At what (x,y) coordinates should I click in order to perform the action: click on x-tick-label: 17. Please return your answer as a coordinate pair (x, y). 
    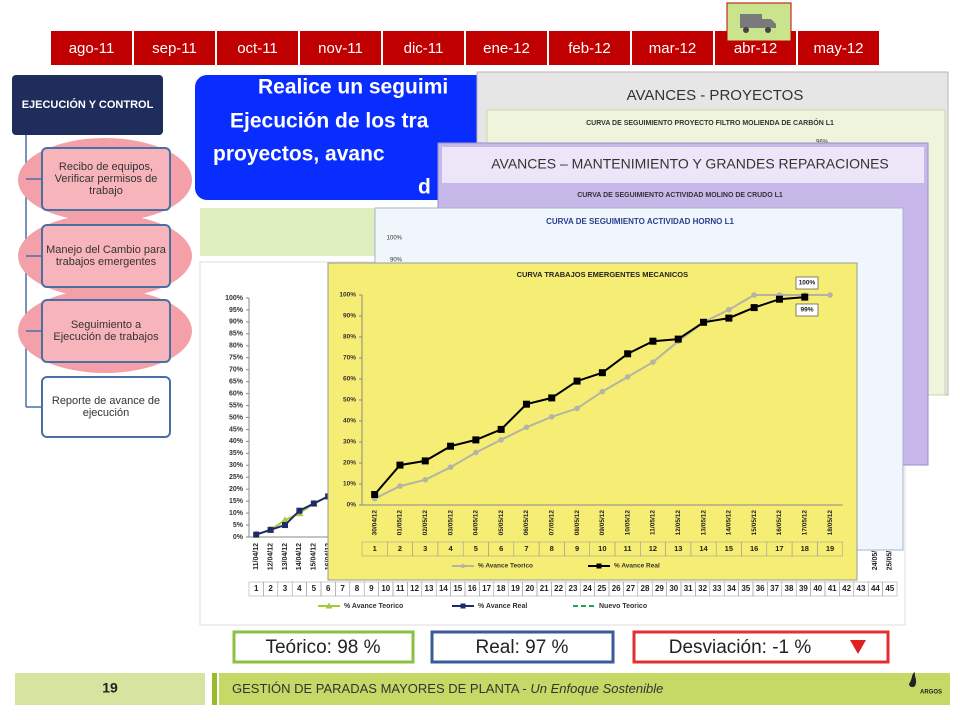
    Looking at the image, I should click on (486, 588).